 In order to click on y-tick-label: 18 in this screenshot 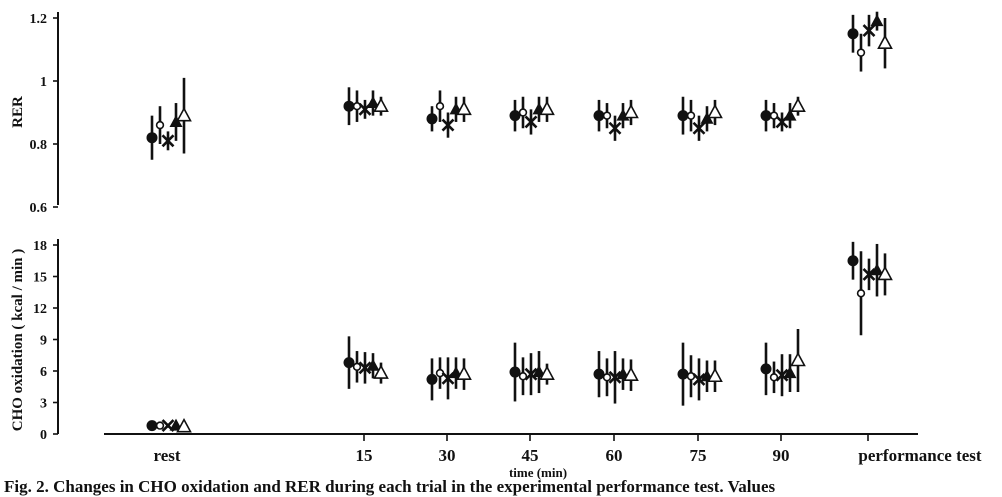, I will do `click(40, 246)`.